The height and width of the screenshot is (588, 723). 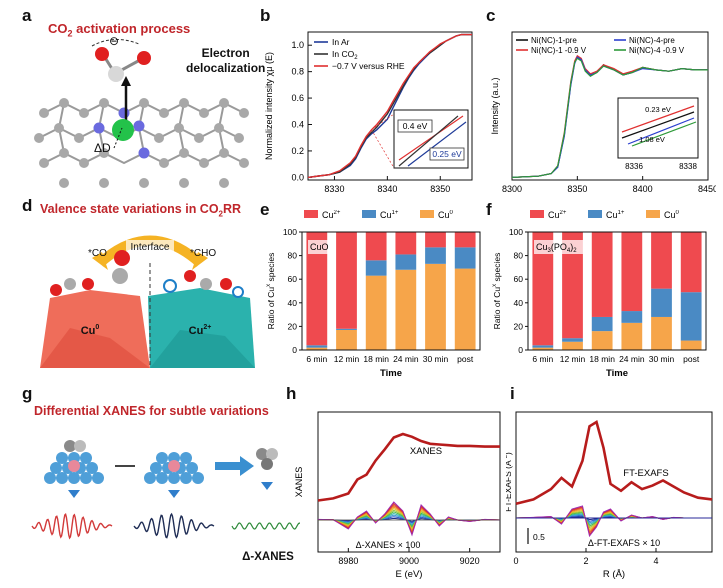 I want to click on panel-label-i: i, so click(x=512, y=393).